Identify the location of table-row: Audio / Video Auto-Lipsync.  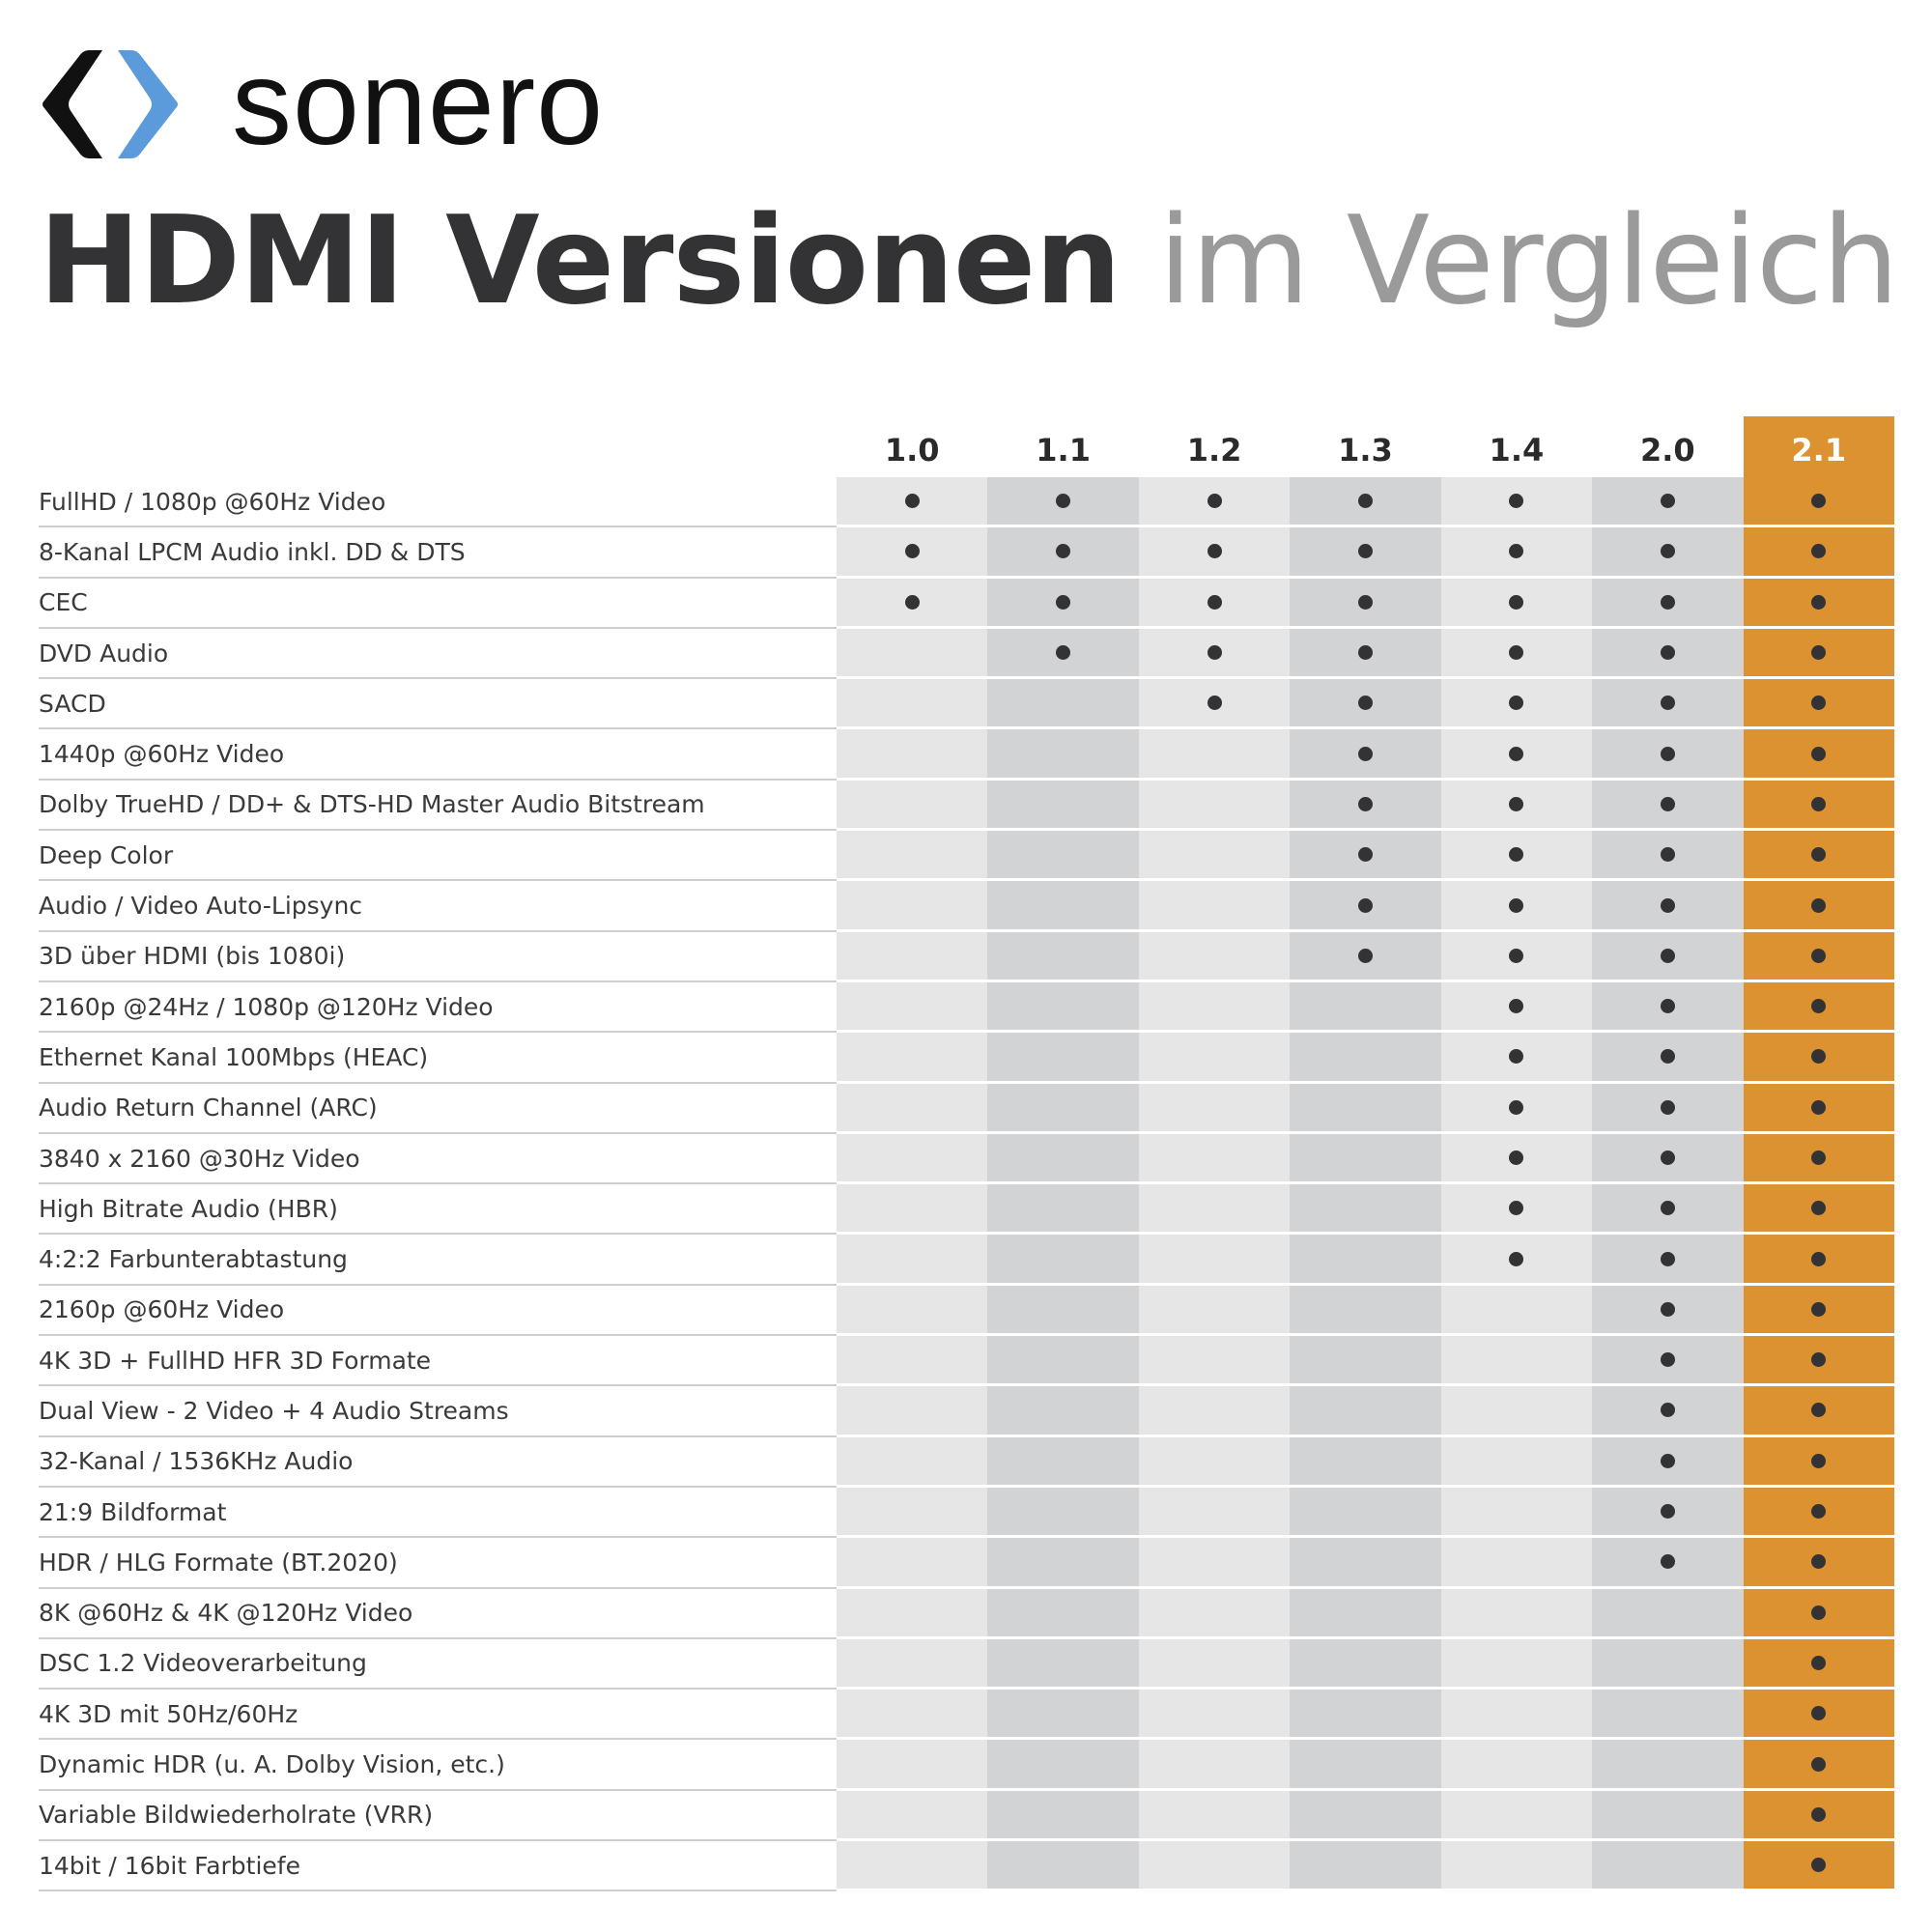
(966, 906).